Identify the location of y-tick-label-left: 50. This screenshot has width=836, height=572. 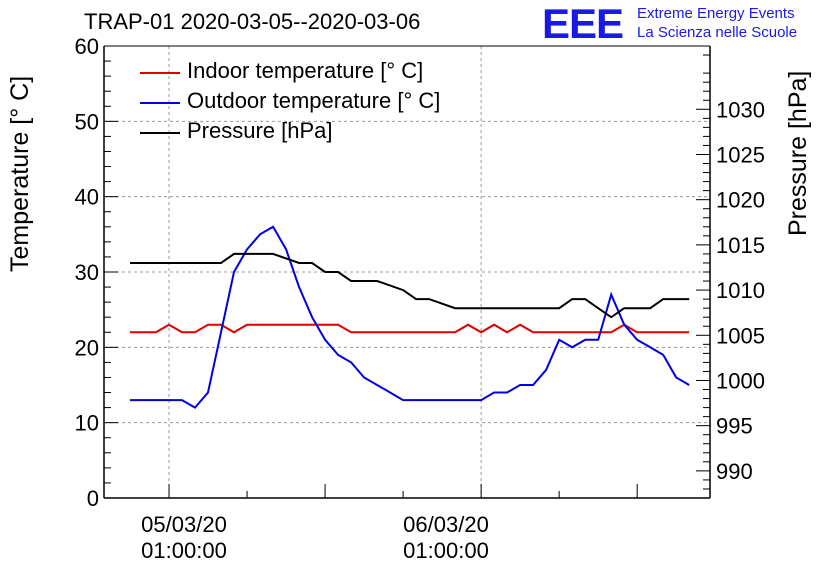
(87, 121).